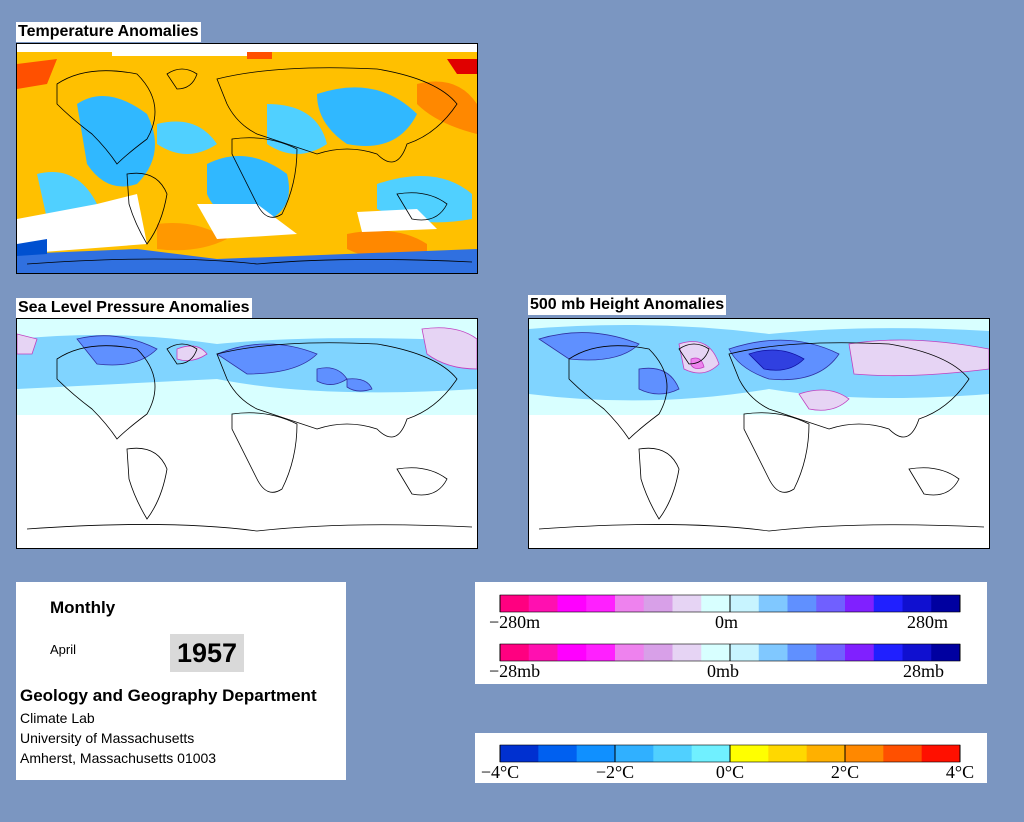  What do you see at coordinates (83, 607) in the screenshot?
I see `period-label: Monthly` at bounding box center [83, 607].